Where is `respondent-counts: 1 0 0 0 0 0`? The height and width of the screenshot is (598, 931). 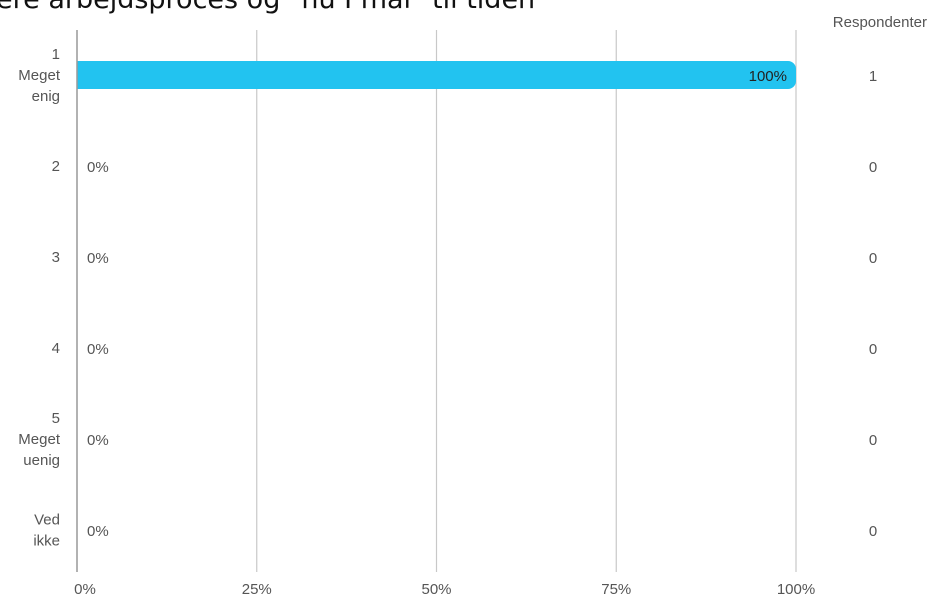
respondent-counts: 1 0 0 0 0 0 is located at coordinates (873, 304).